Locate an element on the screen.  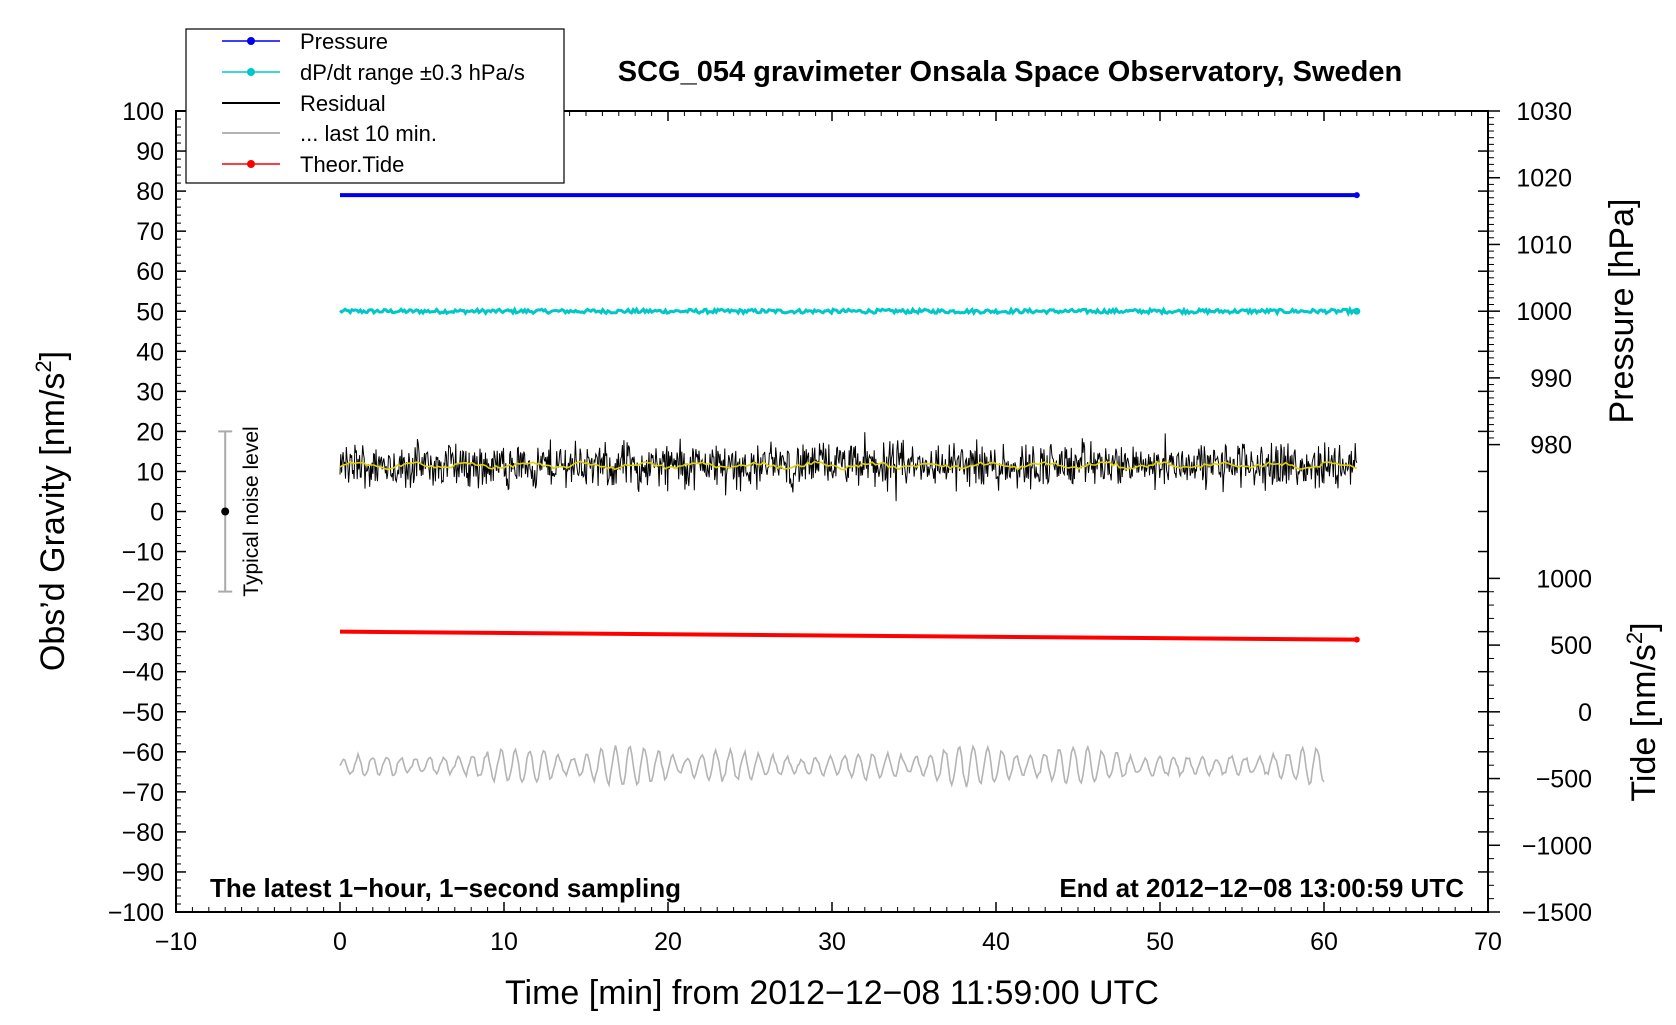
y-axis-label-left: Obs’d Gravity [nm/s2] is located at coordinates (51, 511).